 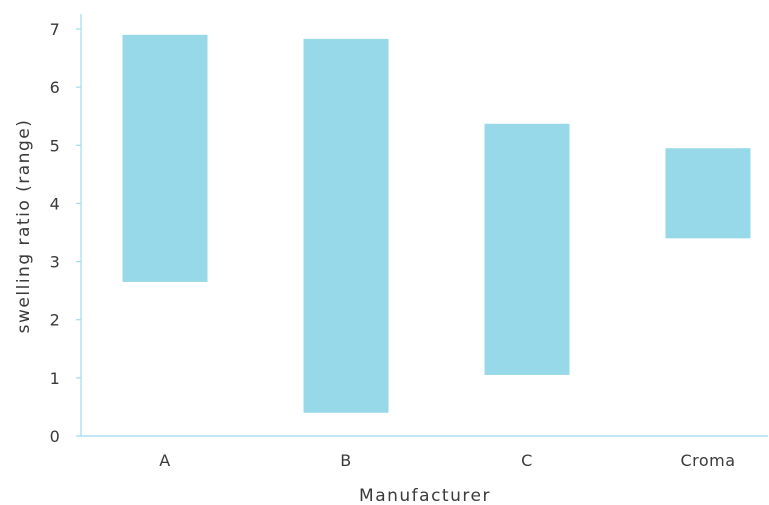 I want to click on range-bar-a, so click(x=165, y=158).